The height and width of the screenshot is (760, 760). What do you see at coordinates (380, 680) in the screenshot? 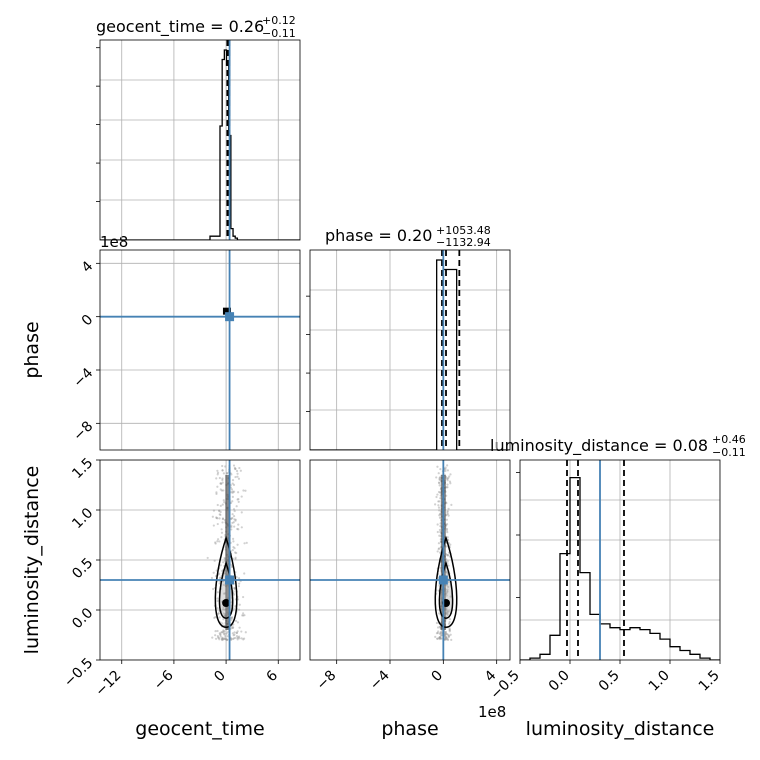
I see `axis-phase-xtick-label-1: −4` at bounding box center [380, 680].